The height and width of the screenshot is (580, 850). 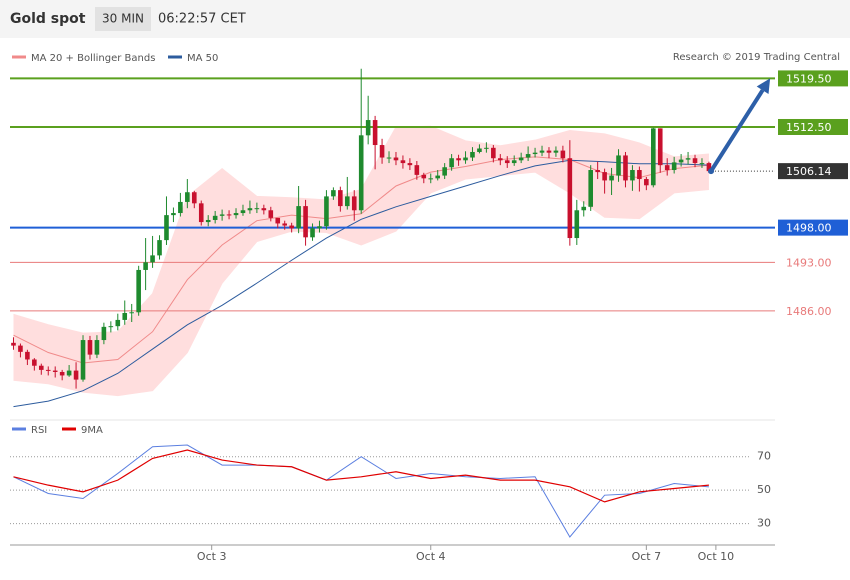 What do you see at coordinates (809, 78) in the screenshot?
I see `level-label: 1519.50` at bounding box center [809, 78].